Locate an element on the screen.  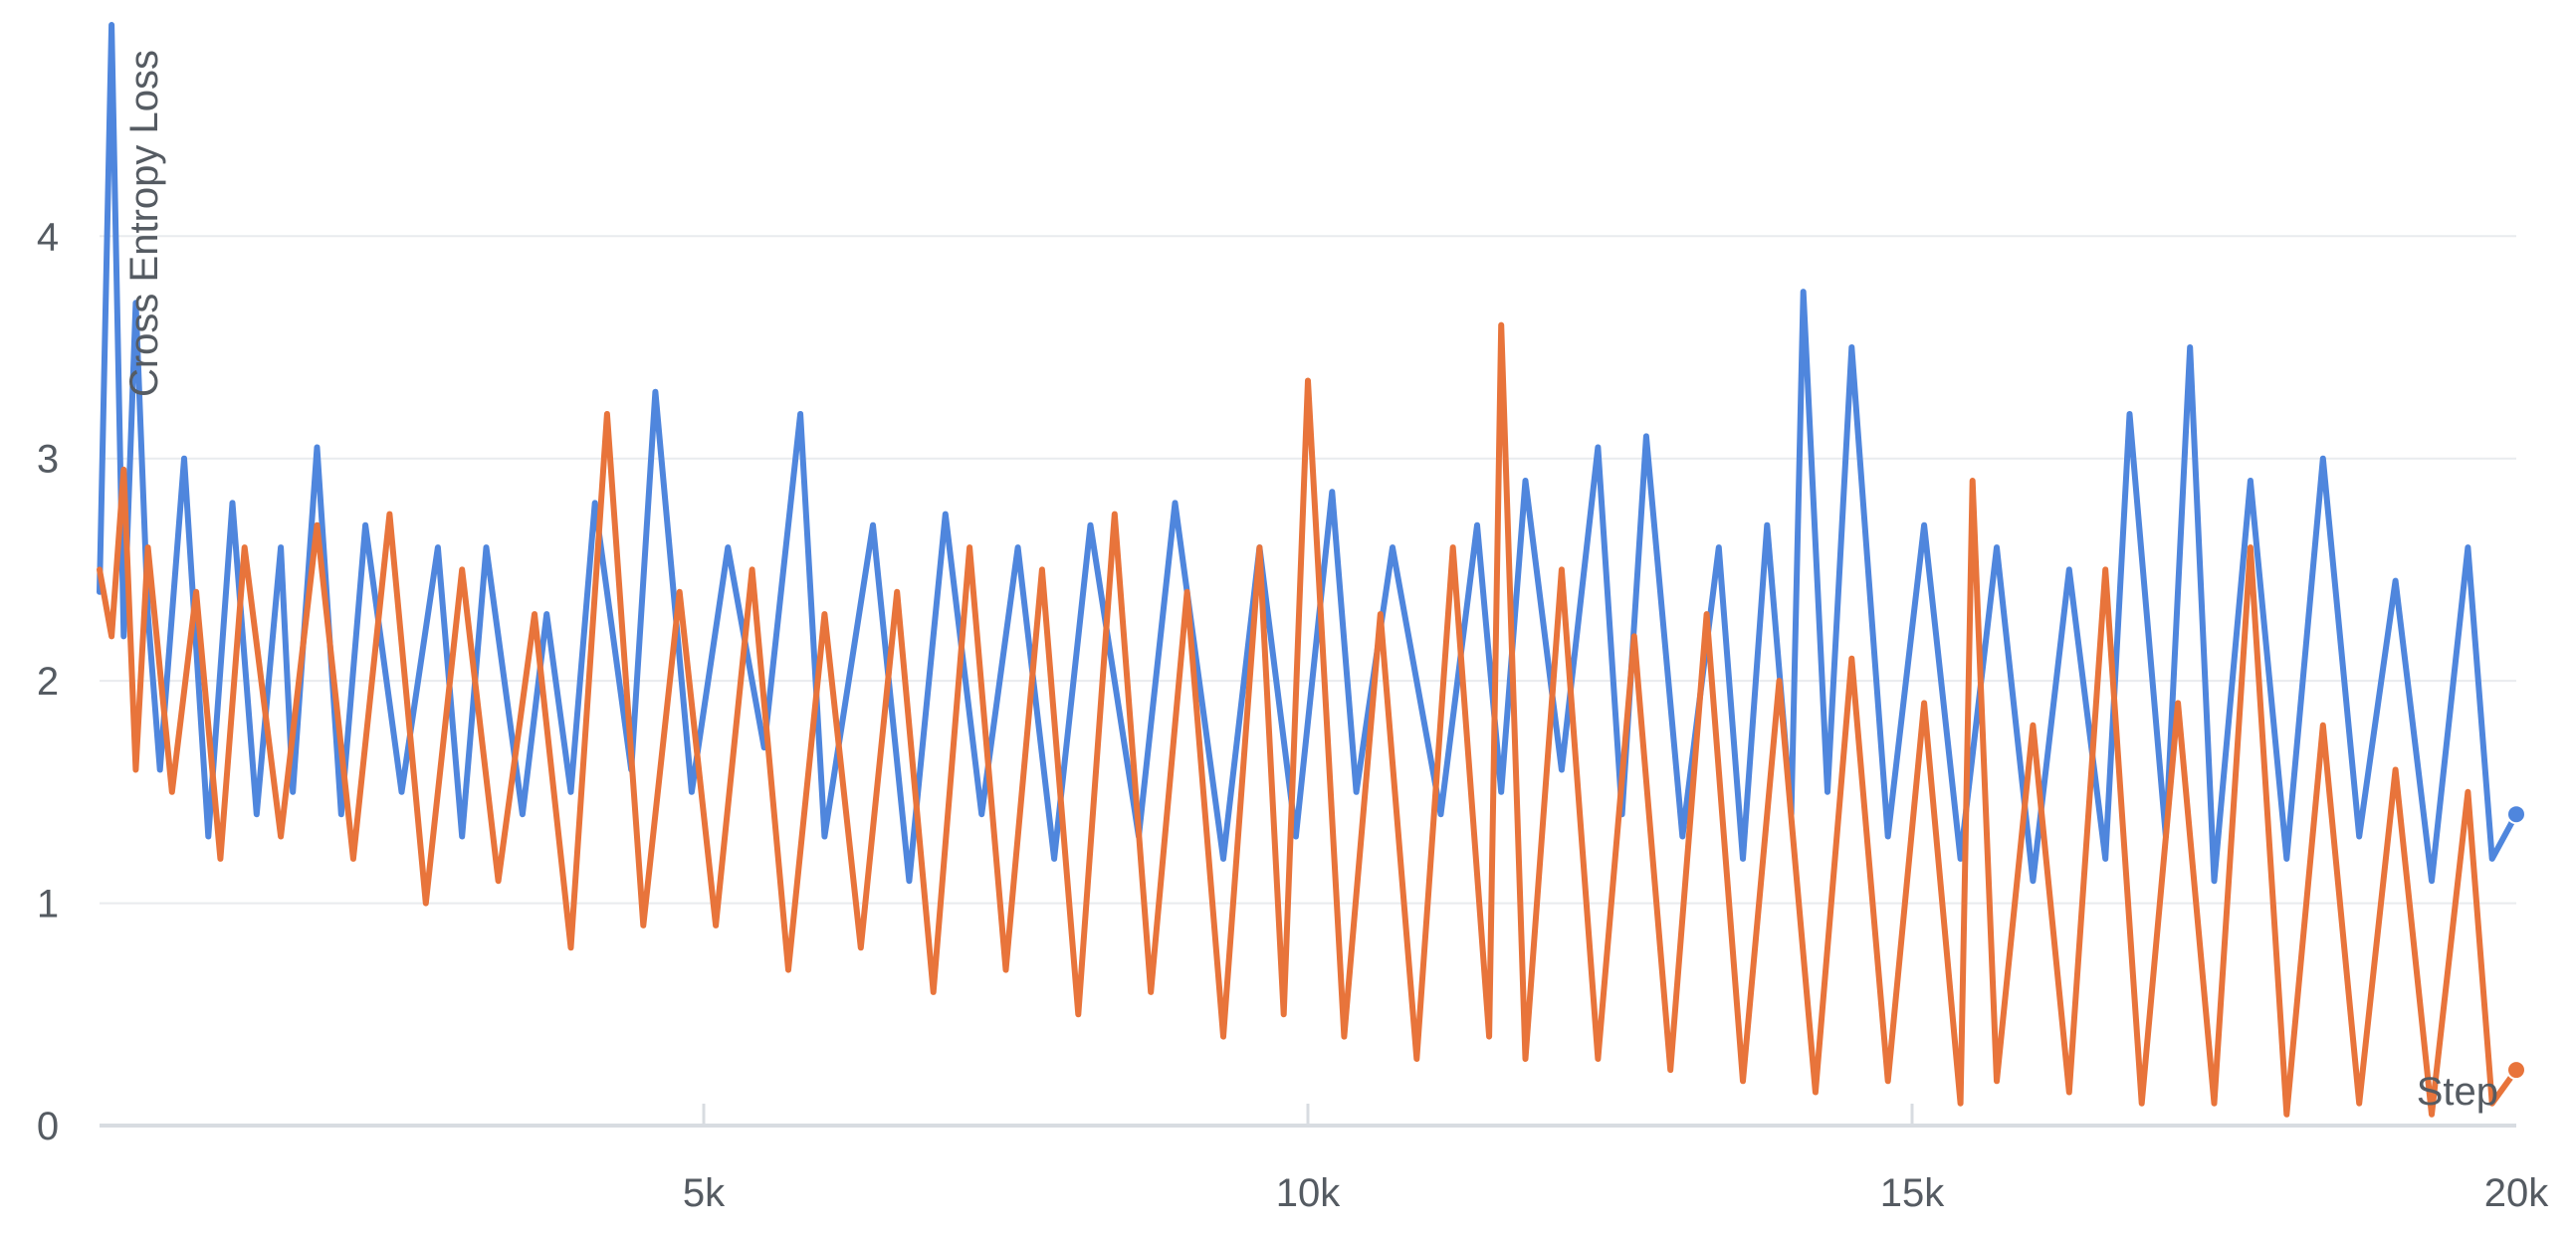
x-tick-label: 15k is located at coordinates (1912, 1193).